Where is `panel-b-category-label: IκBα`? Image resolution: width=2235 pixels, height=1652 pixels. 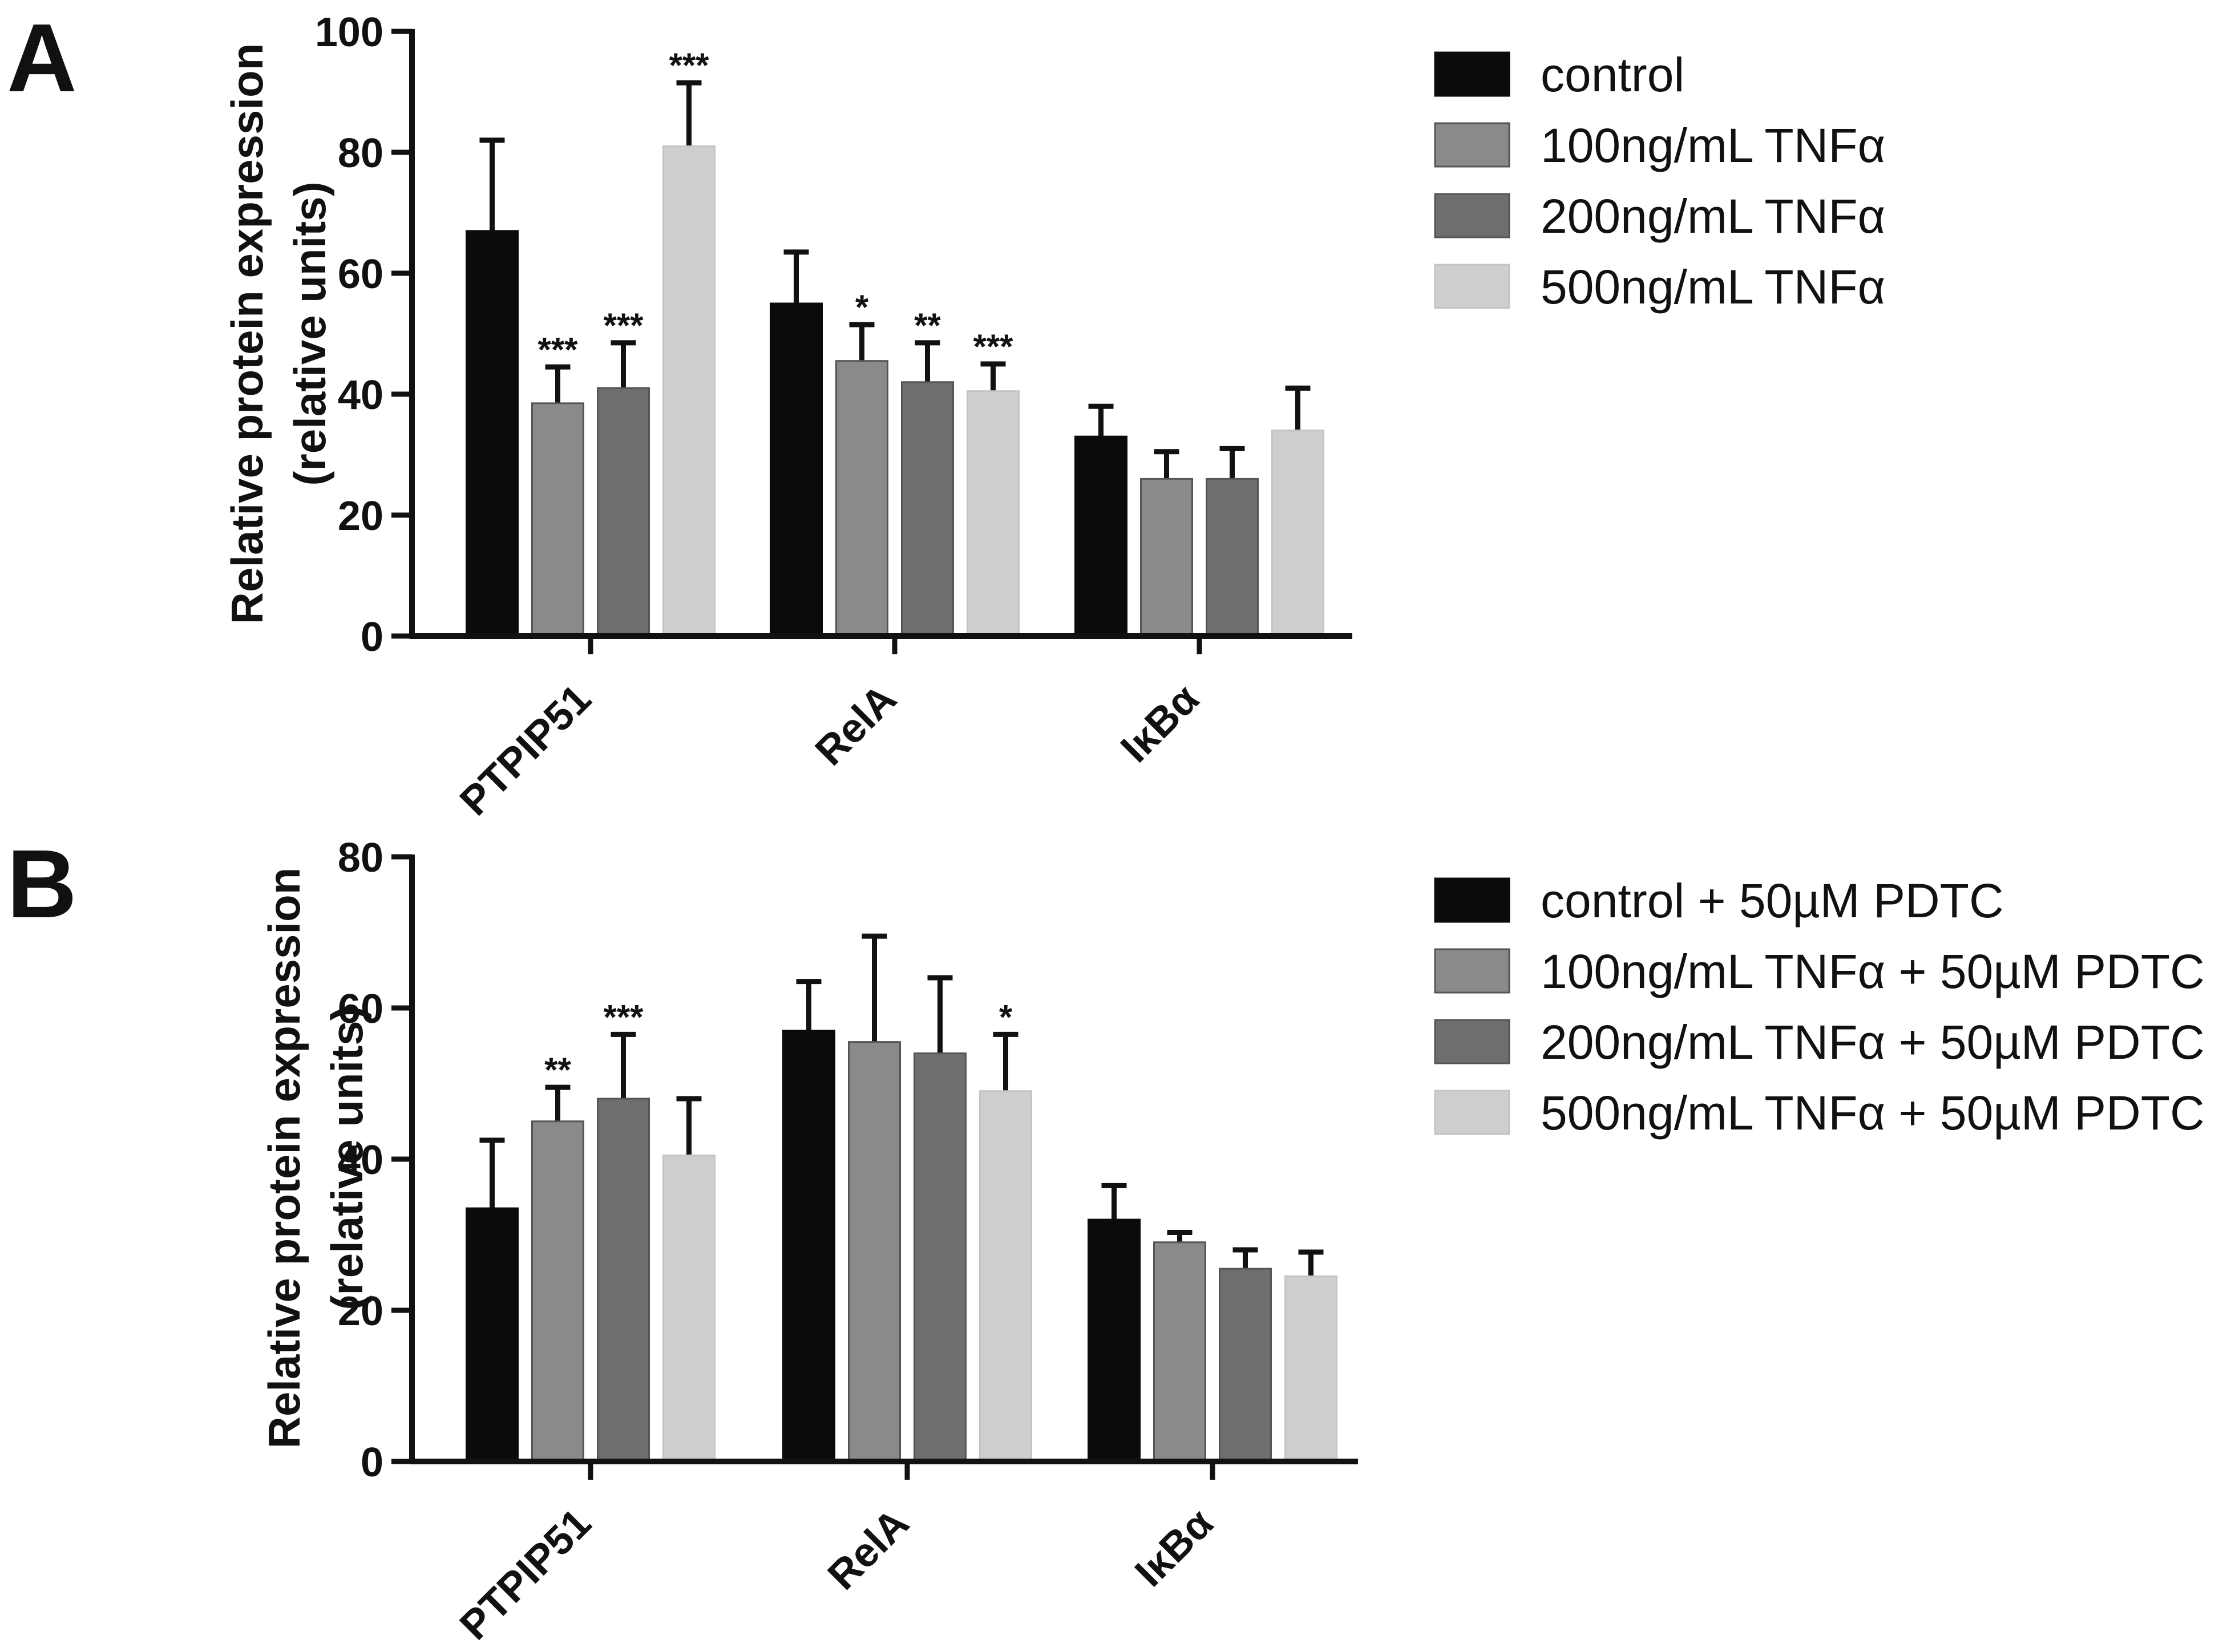 panel-b-category-label: IκBα is located at coordinates (1174, 1548).